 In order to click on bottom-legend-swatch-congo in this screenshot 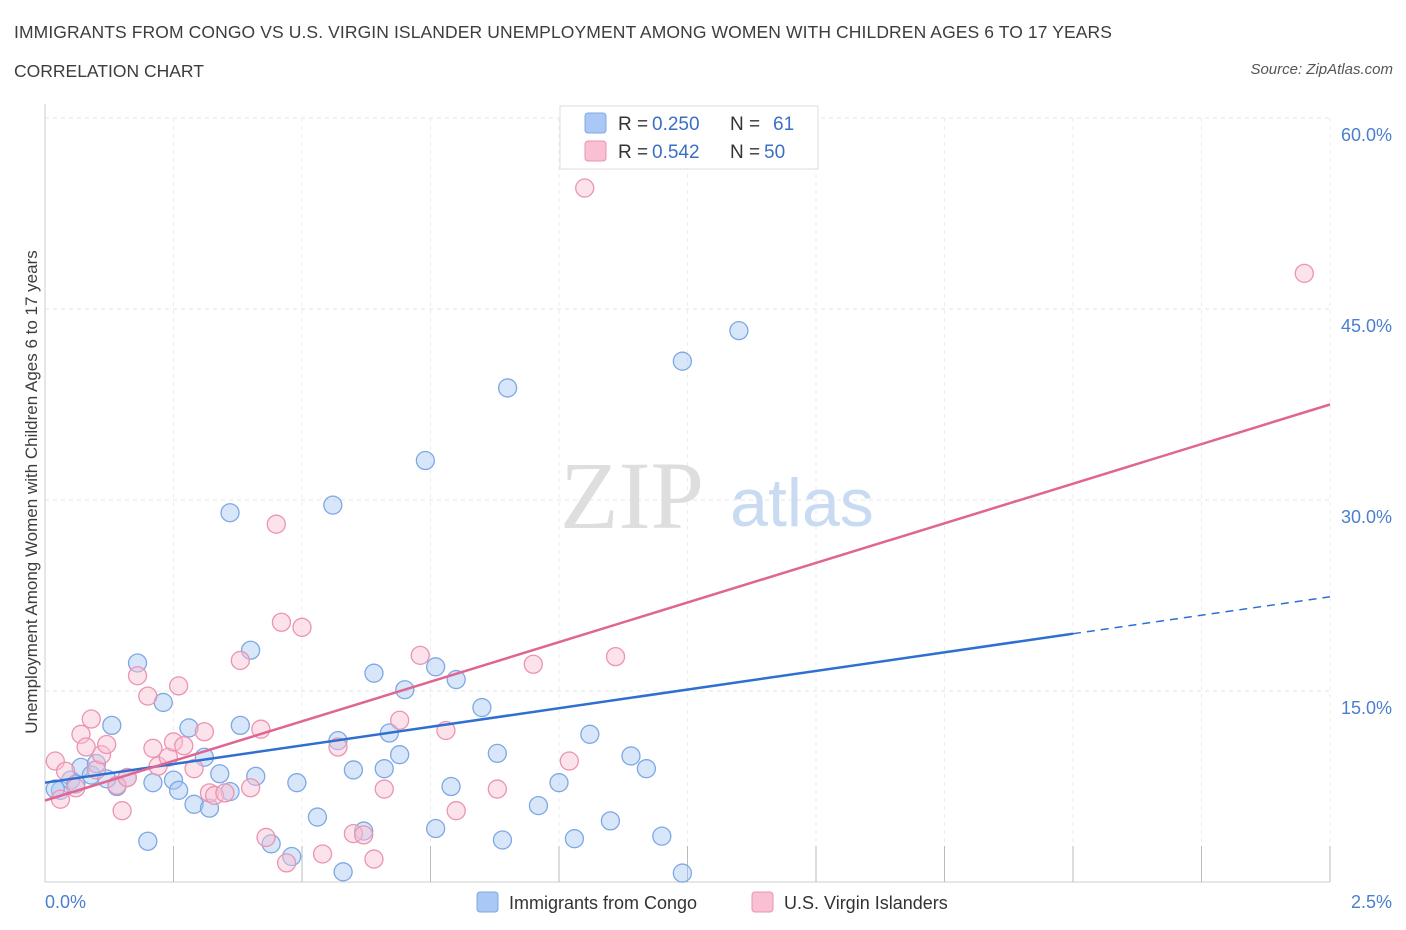, I will do `click(487, 902)`.